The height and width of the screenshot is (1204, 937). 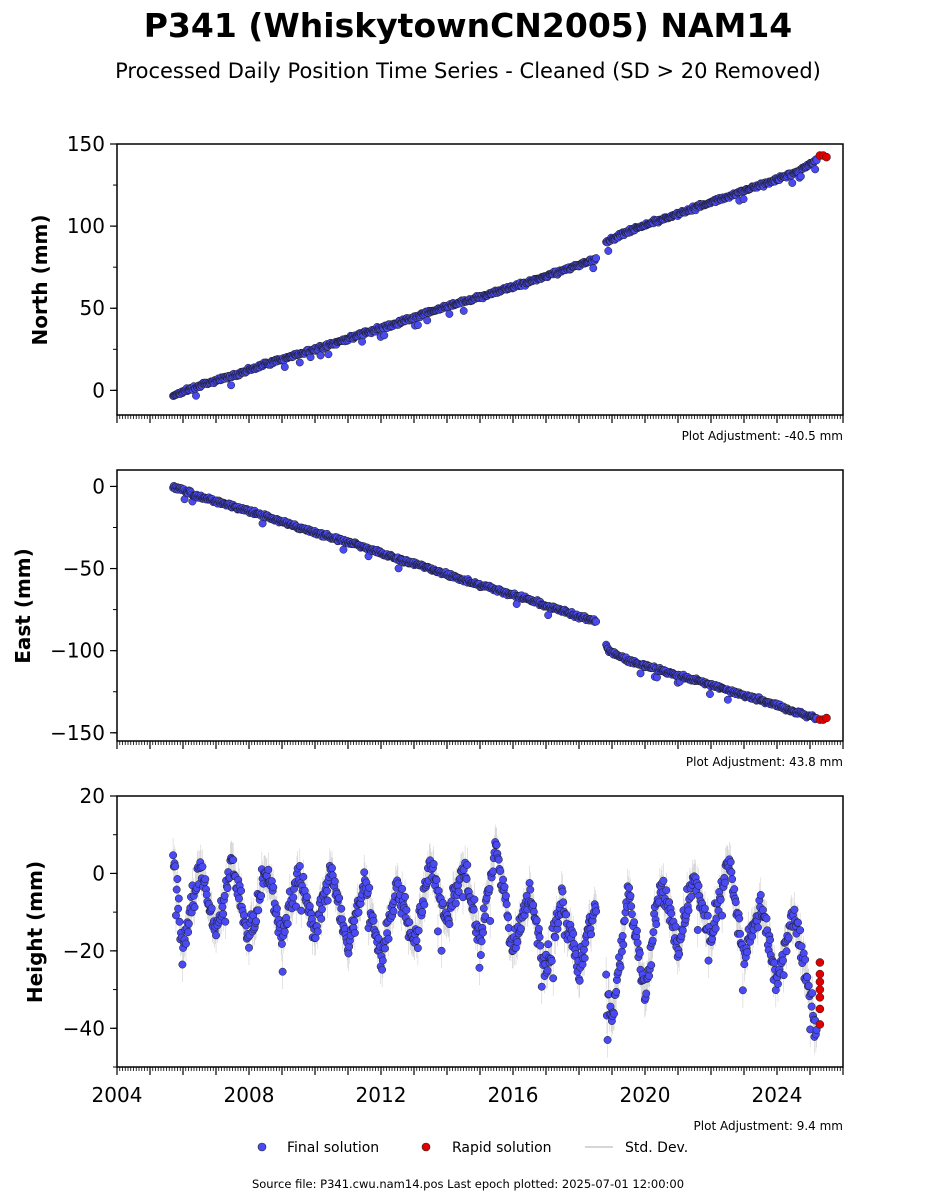 What do you see at coordinates (92, 796) in the screenshot?
I see `y-tick-label: 20` at bounding box center [92, 796].